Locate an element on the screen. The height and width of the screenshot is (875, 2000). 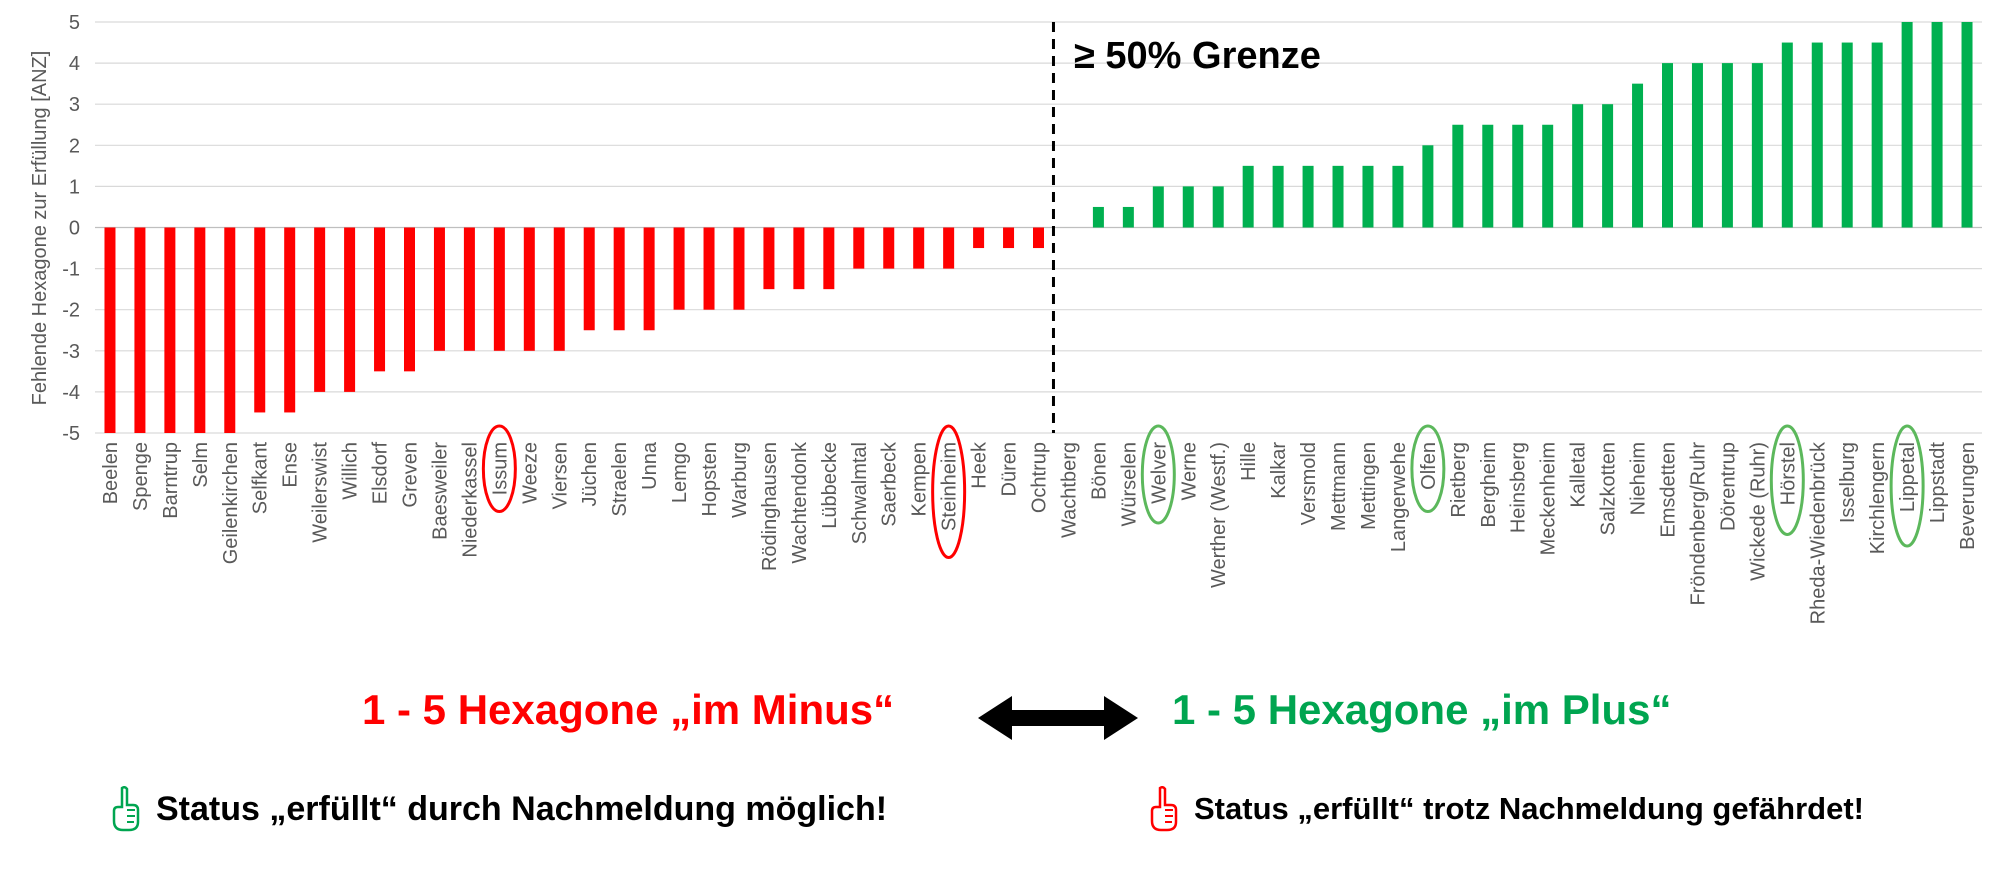
category-label: Heinsberg is located at coordinates (1519, 487).